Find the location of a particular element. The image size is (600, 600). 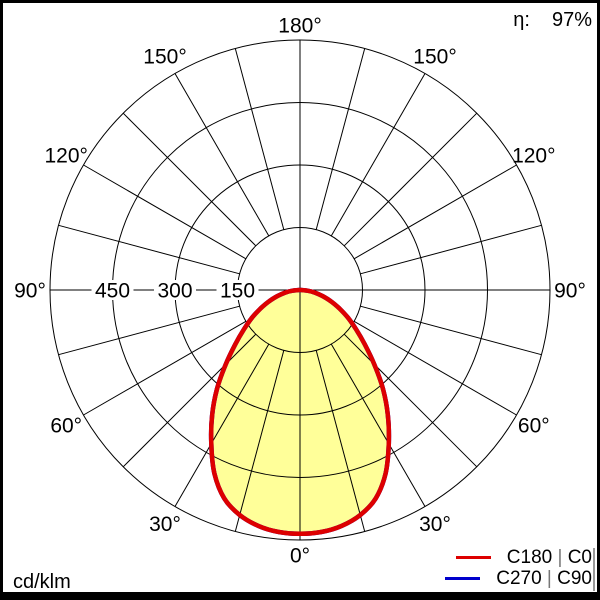

vertical-separator is located at coordinates (594, 569).